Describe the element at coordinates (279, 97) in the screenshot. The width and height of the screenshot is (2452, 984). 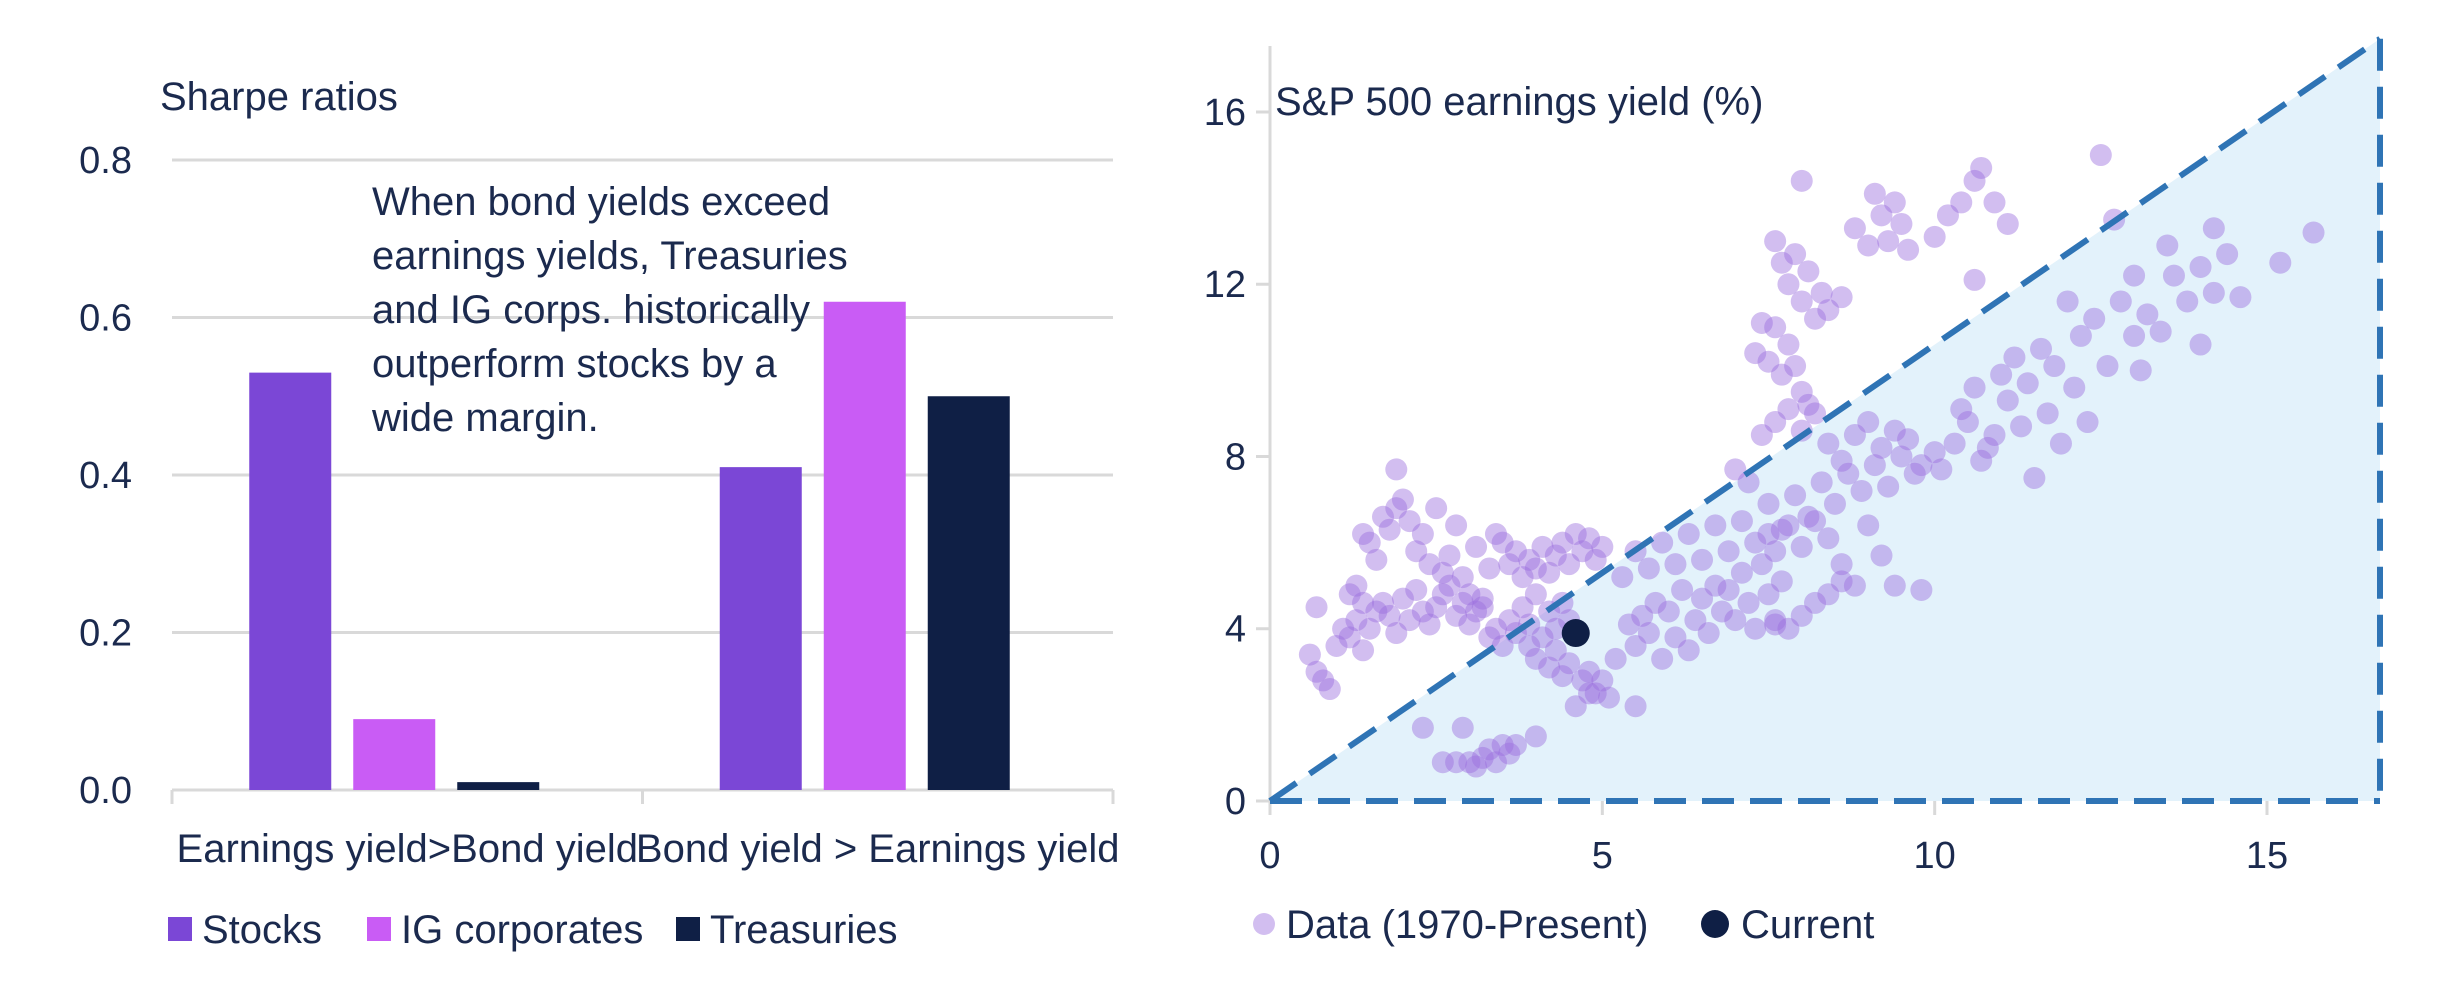
I see `sharpe-chart-title: Sharpe ratios` at that location.